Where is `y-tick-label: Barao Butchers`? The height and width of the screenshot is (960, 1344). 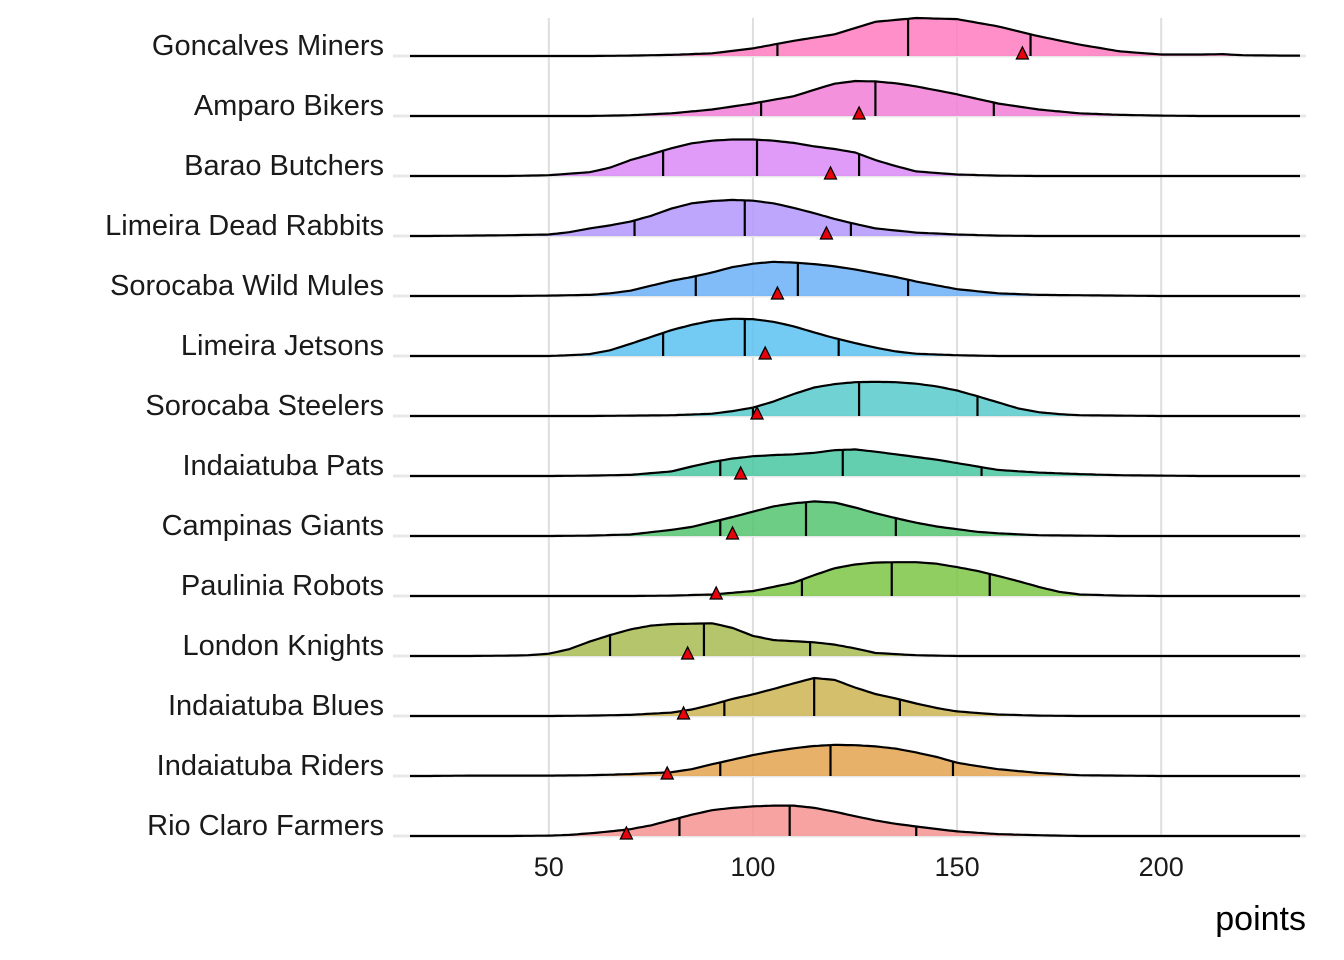 y-tick-label: Barao Butchers is located at coordinates (284, 166).